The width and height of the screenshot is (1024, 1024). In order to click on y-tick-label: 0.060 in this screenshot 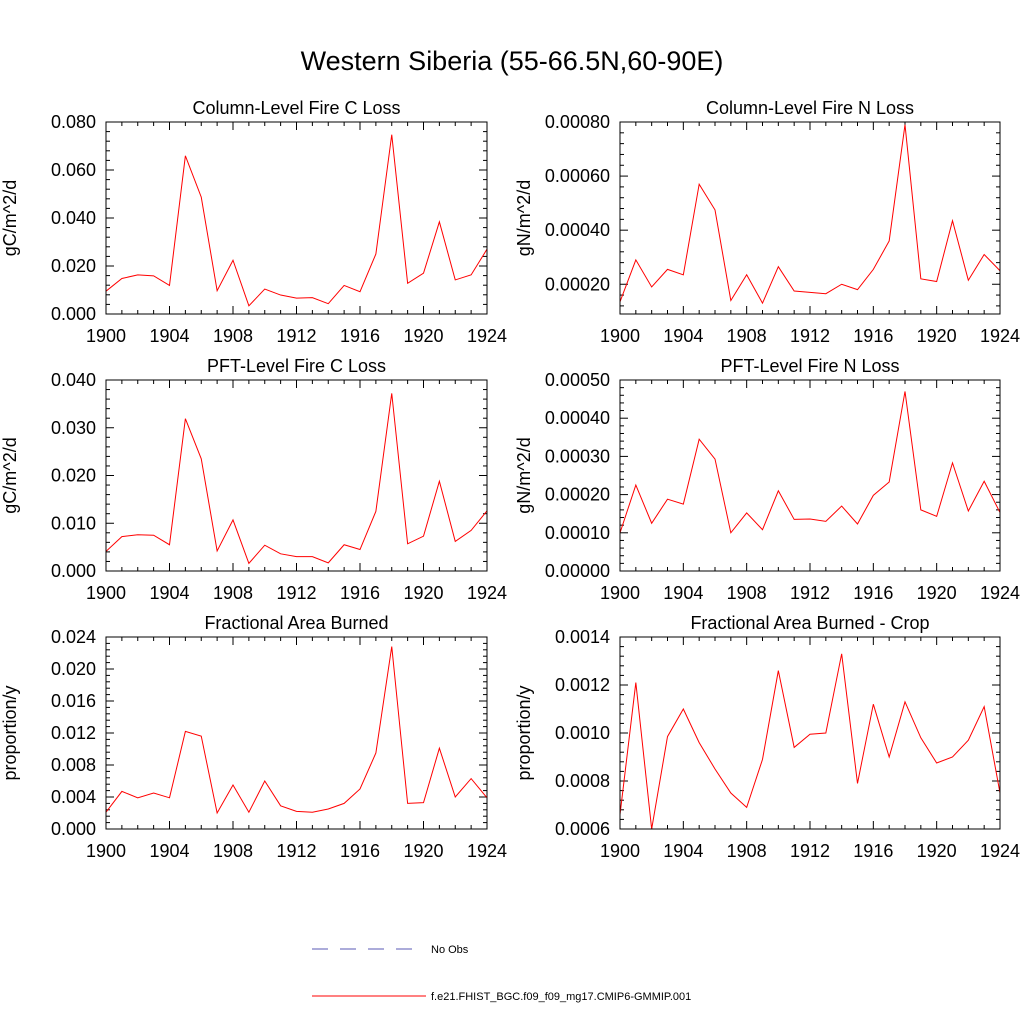, I will do `click(73, 170)`.